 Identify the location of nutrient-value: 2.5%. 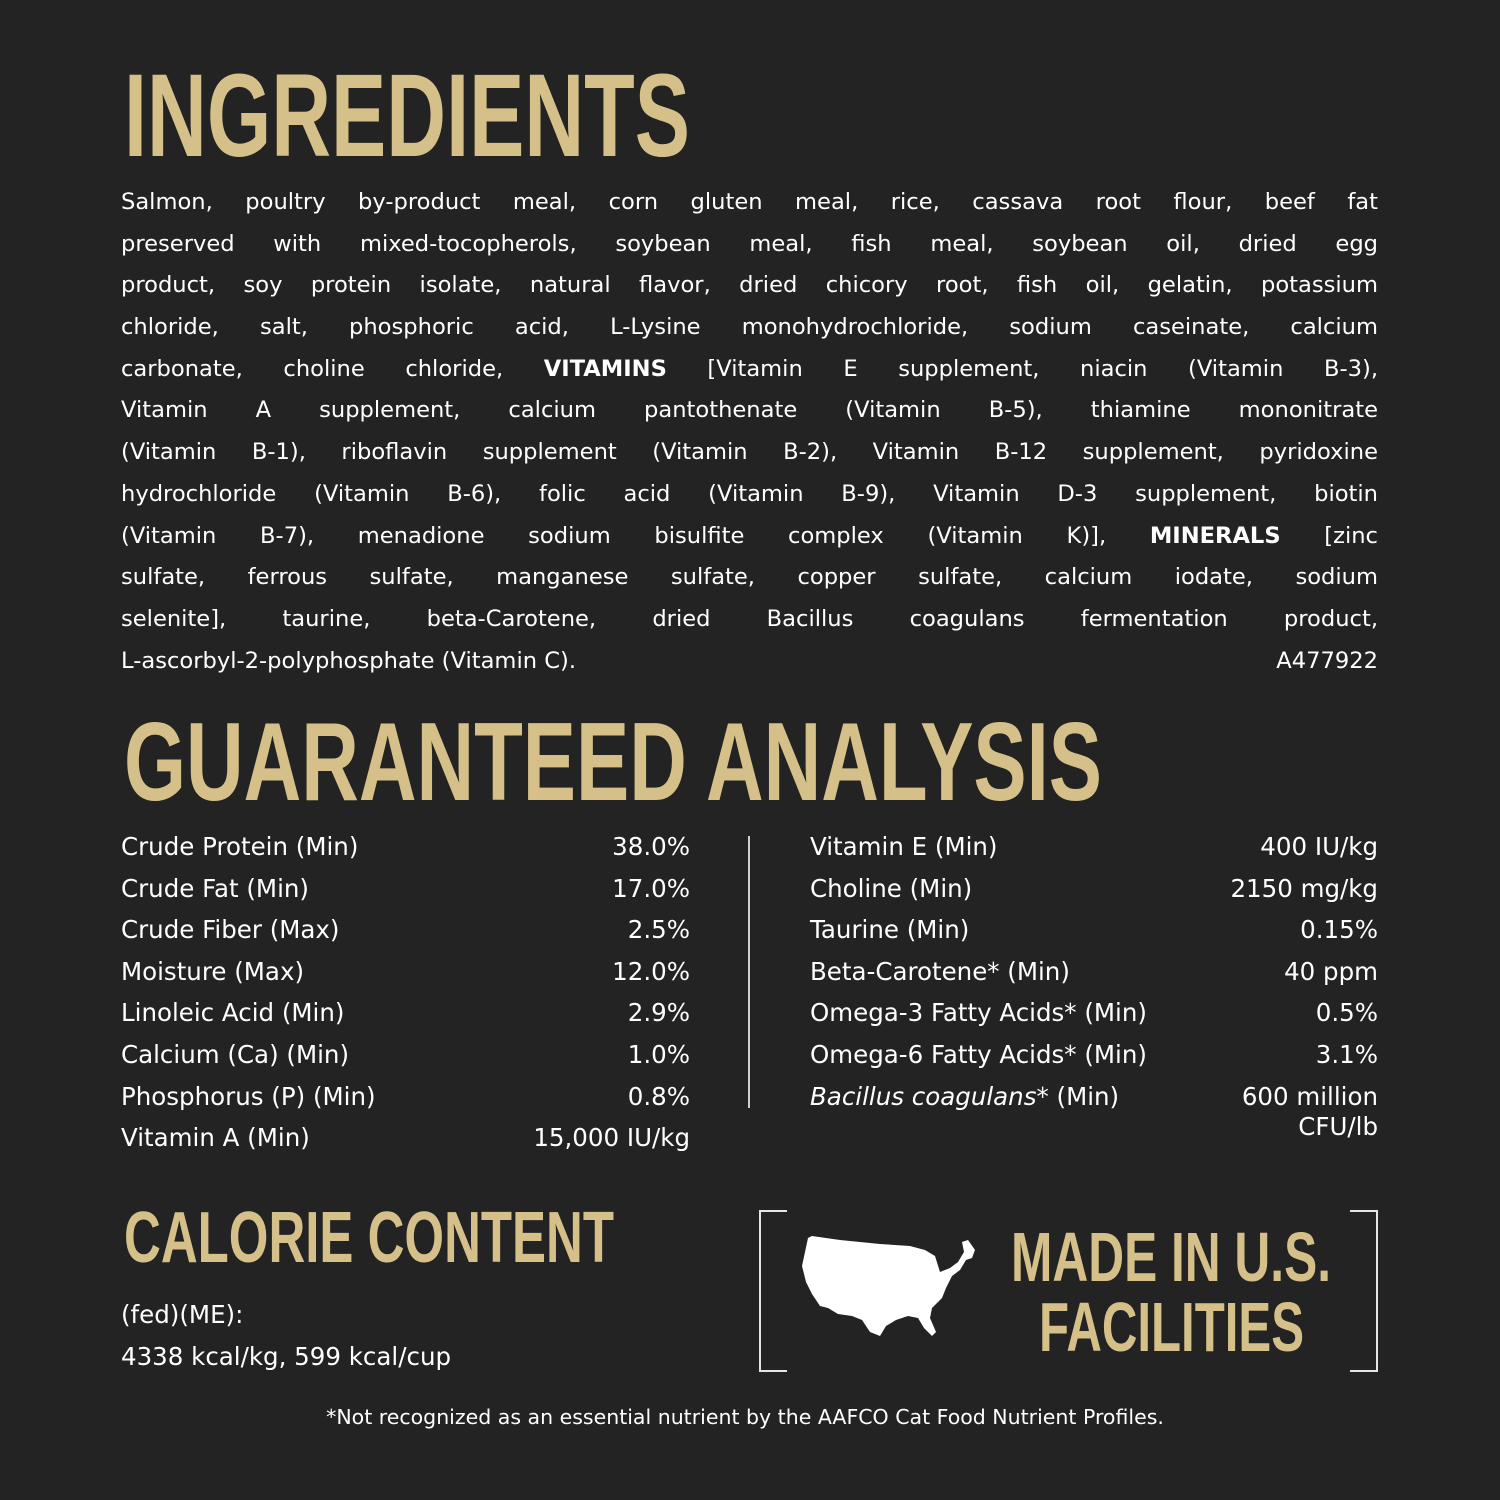
(658, 930).